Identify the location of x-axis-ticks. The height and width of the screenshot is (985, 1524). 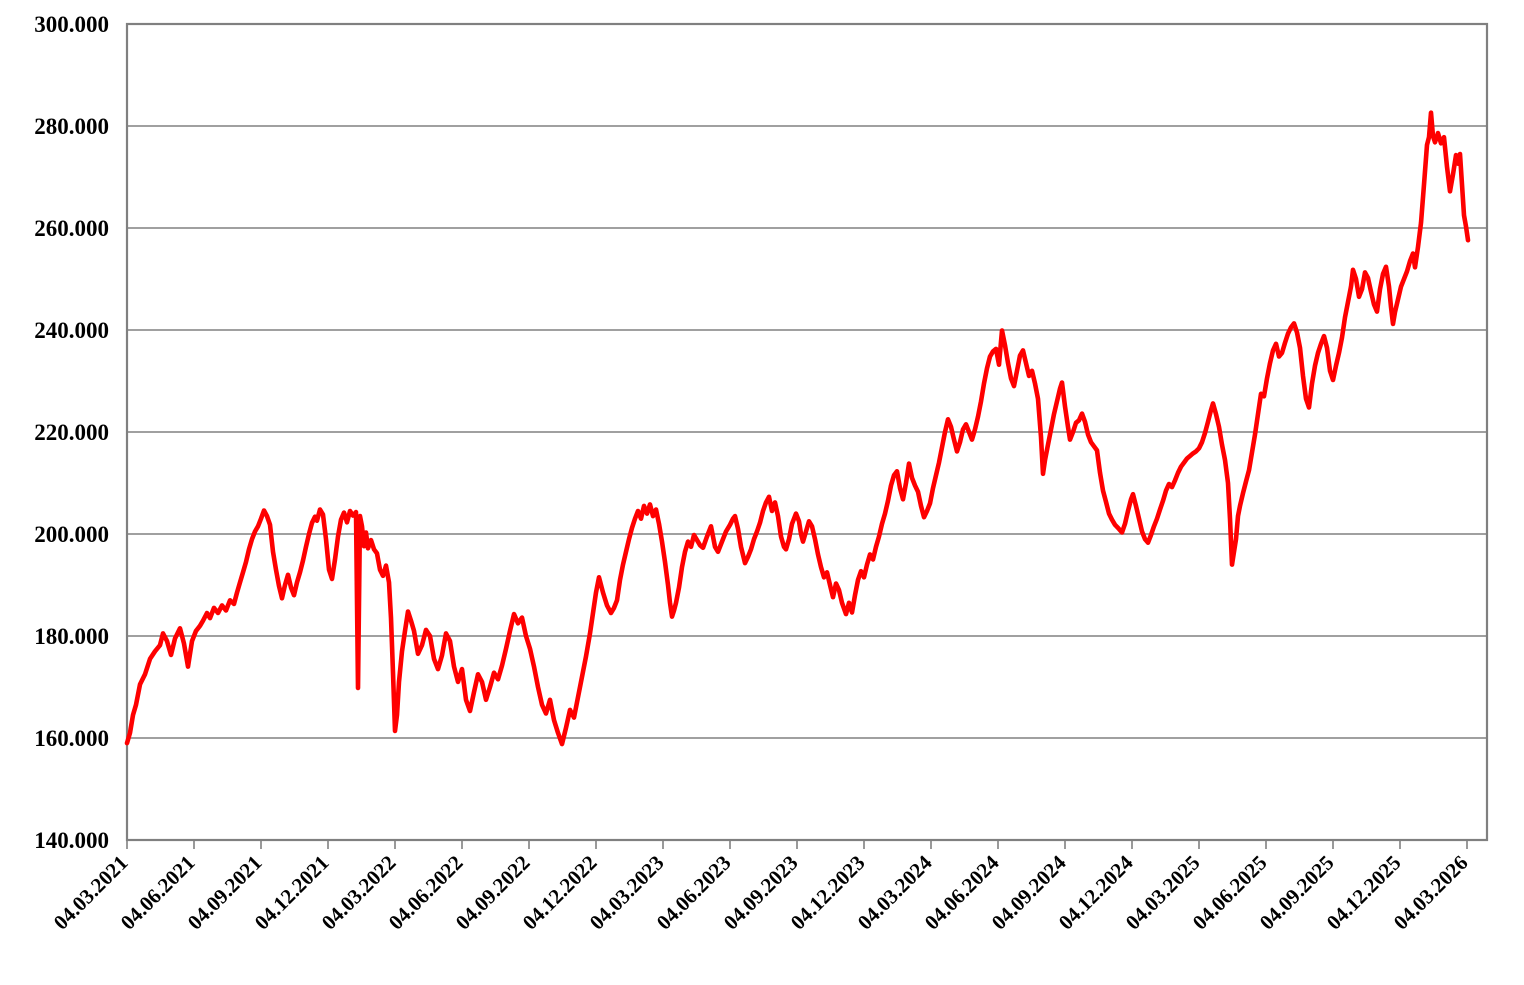
(797, 844).